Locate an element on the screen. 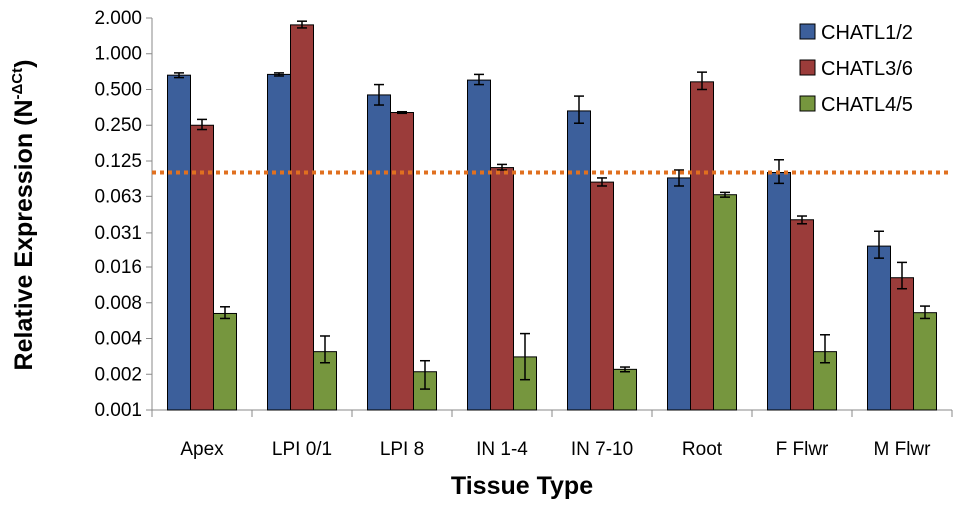 Image resolution: width=971 pixels, height=505 pixels. x-tick-label: IN 7-10 is located at coordinates (602, 449).